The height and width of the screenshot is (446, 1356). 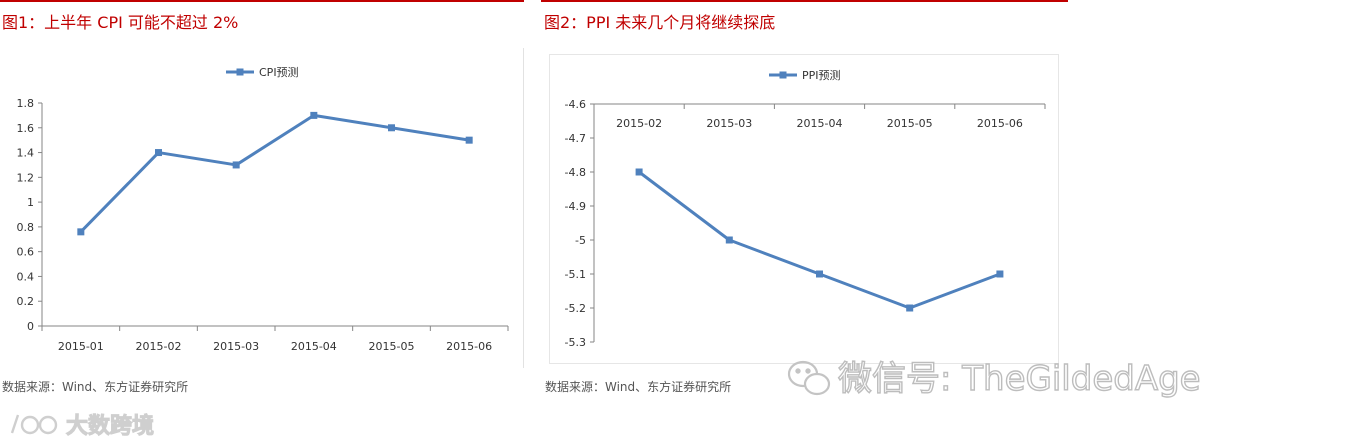 What do you see at coordinates (638, 387) in the screenshot?
I see `right-source-note: 数据来源：Wind、东方证券研究所` at bounding box center [638, 387].